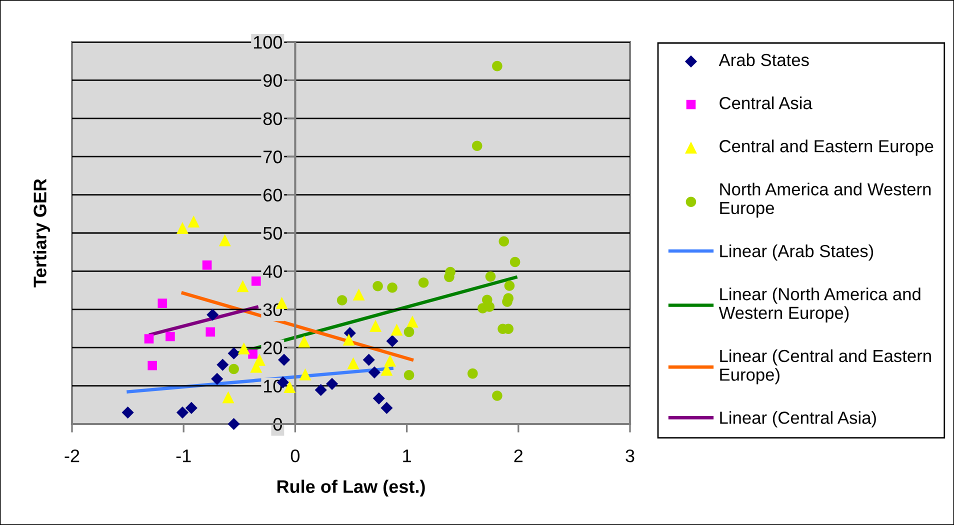  What do you see at coordinates (183, 456) in the screenshot?
I see `x-tick-label: -1` at bounding box center [183, 456].